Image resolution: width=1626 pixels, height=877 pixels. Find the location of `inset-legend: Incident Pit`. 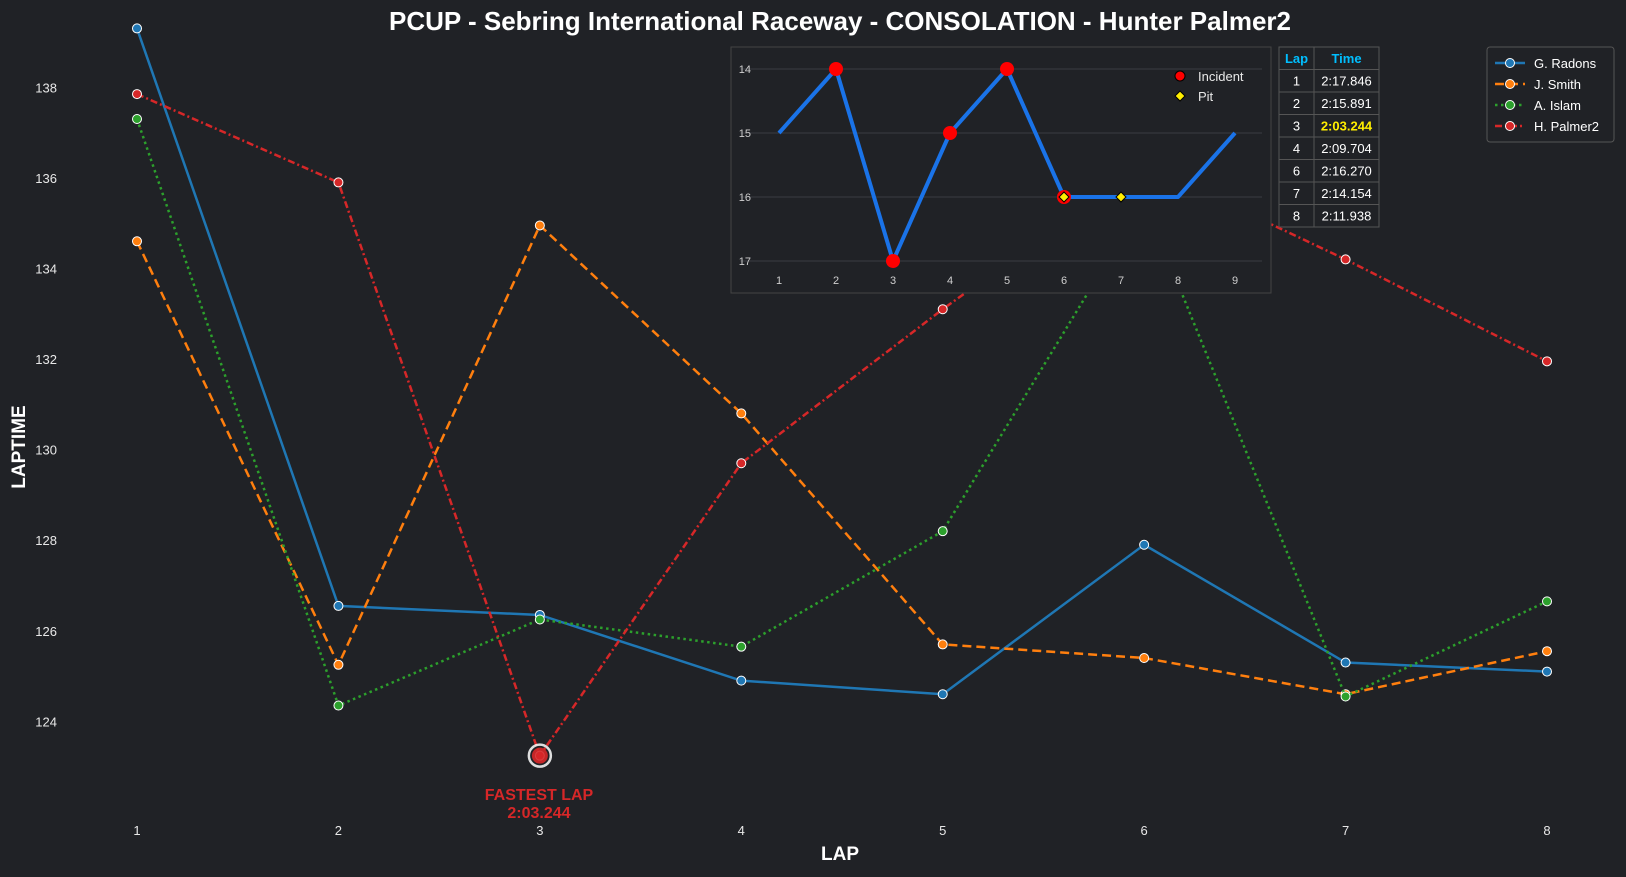

inset-legend: Incident Pit is located at coordinates (1209, 86).